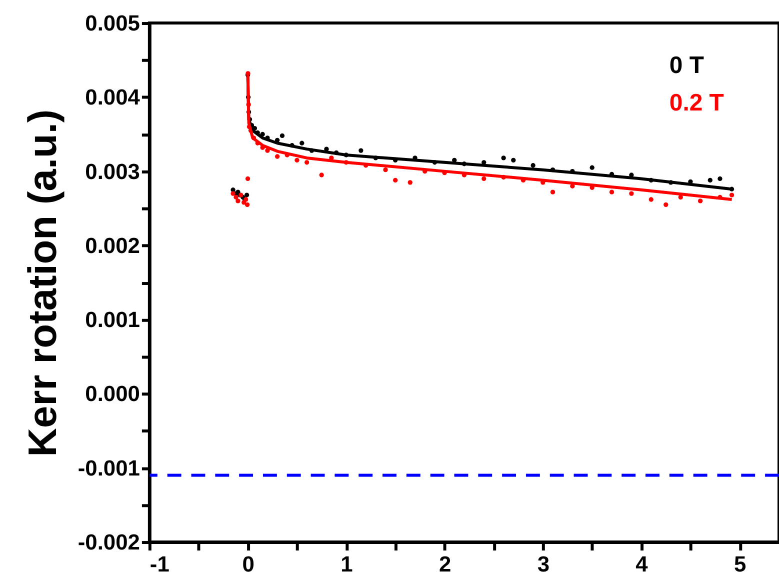 The height and width of the screenshot is (576, 779). Describe the element at coordinates (346, 563) in the screenshot. I see `x-tick-label: 1` at that location.